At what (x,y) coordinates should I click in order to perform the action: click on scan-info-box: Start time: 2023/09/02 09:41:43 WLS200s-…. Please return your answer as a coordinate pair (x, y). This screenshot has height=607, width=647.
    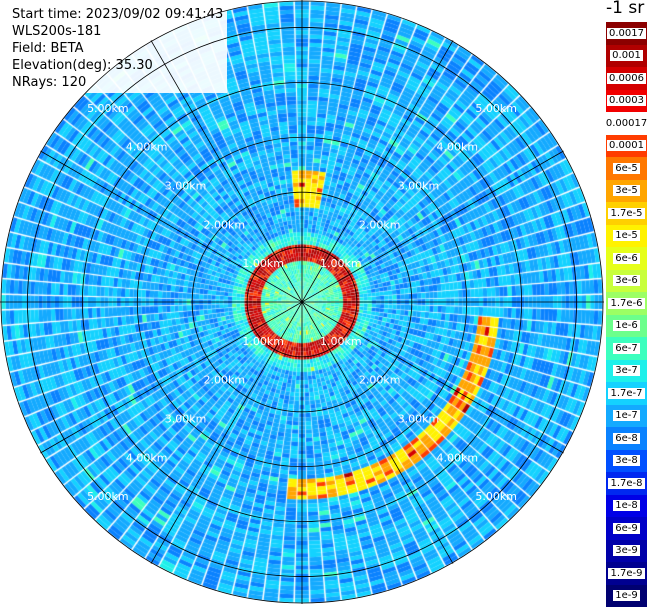
    Looking at the image, I should click on (119, 49).